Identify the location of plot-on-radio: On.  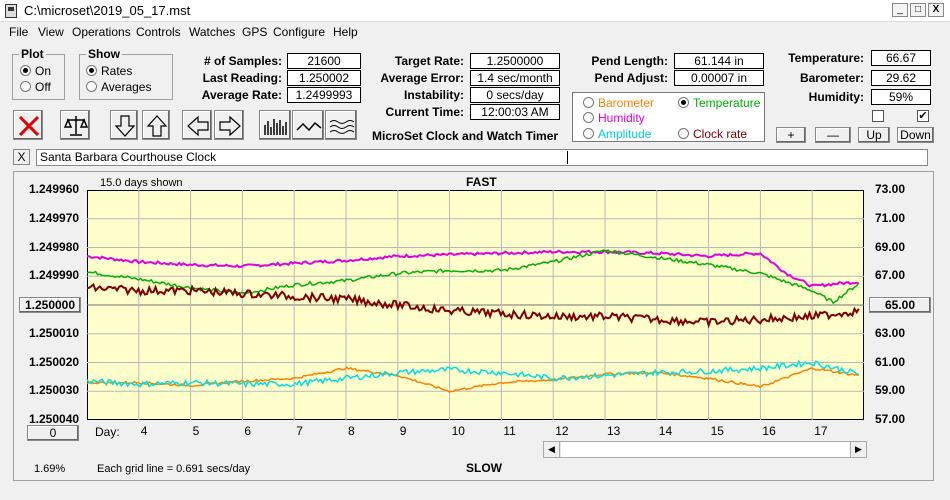
(35, 71).